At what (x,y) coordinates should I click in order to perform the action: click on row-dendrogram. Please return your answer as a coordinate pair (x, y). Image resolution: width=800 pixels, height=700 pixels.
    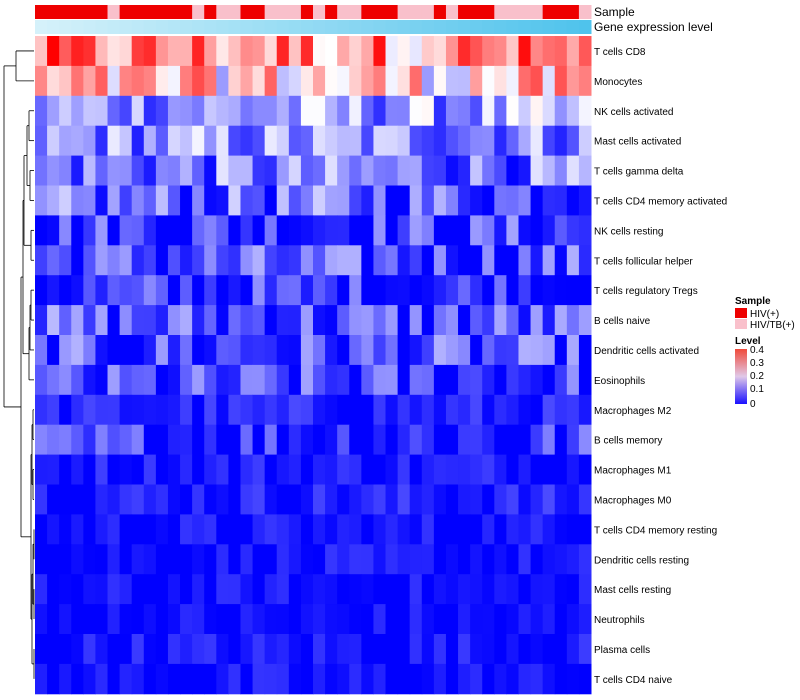
    Looking at the image, I should click on (19, 364).